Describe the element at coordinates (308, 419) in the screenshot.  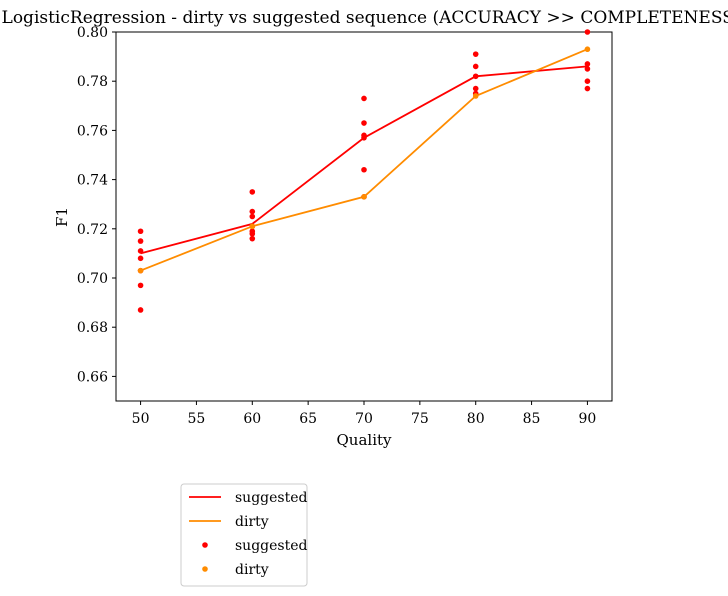
I see `x-tick-label: 65` at that location.